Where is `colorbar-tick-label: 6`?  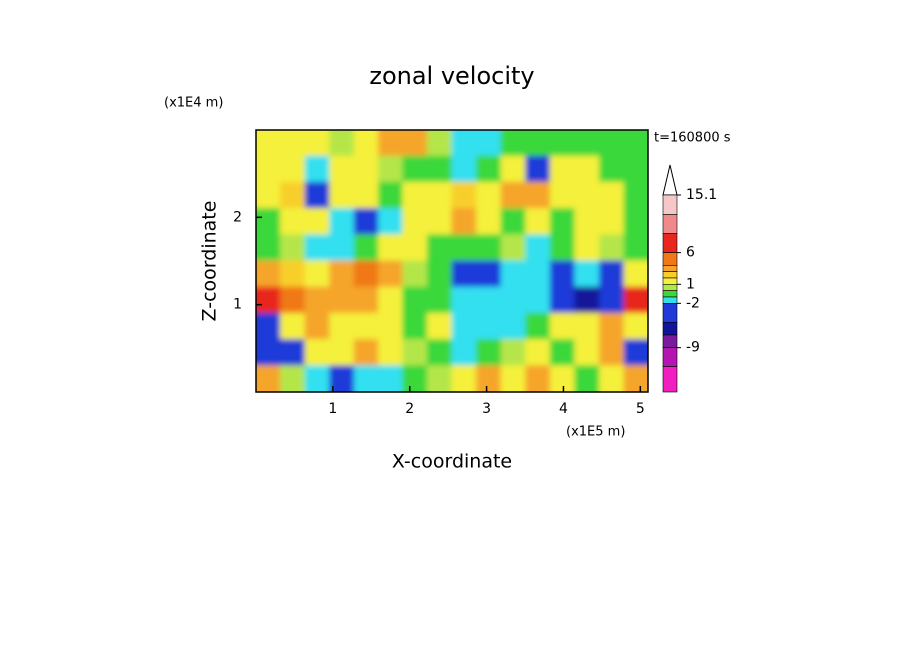 colorbar-tick-label: 6 is located at coordinates (690, 253).